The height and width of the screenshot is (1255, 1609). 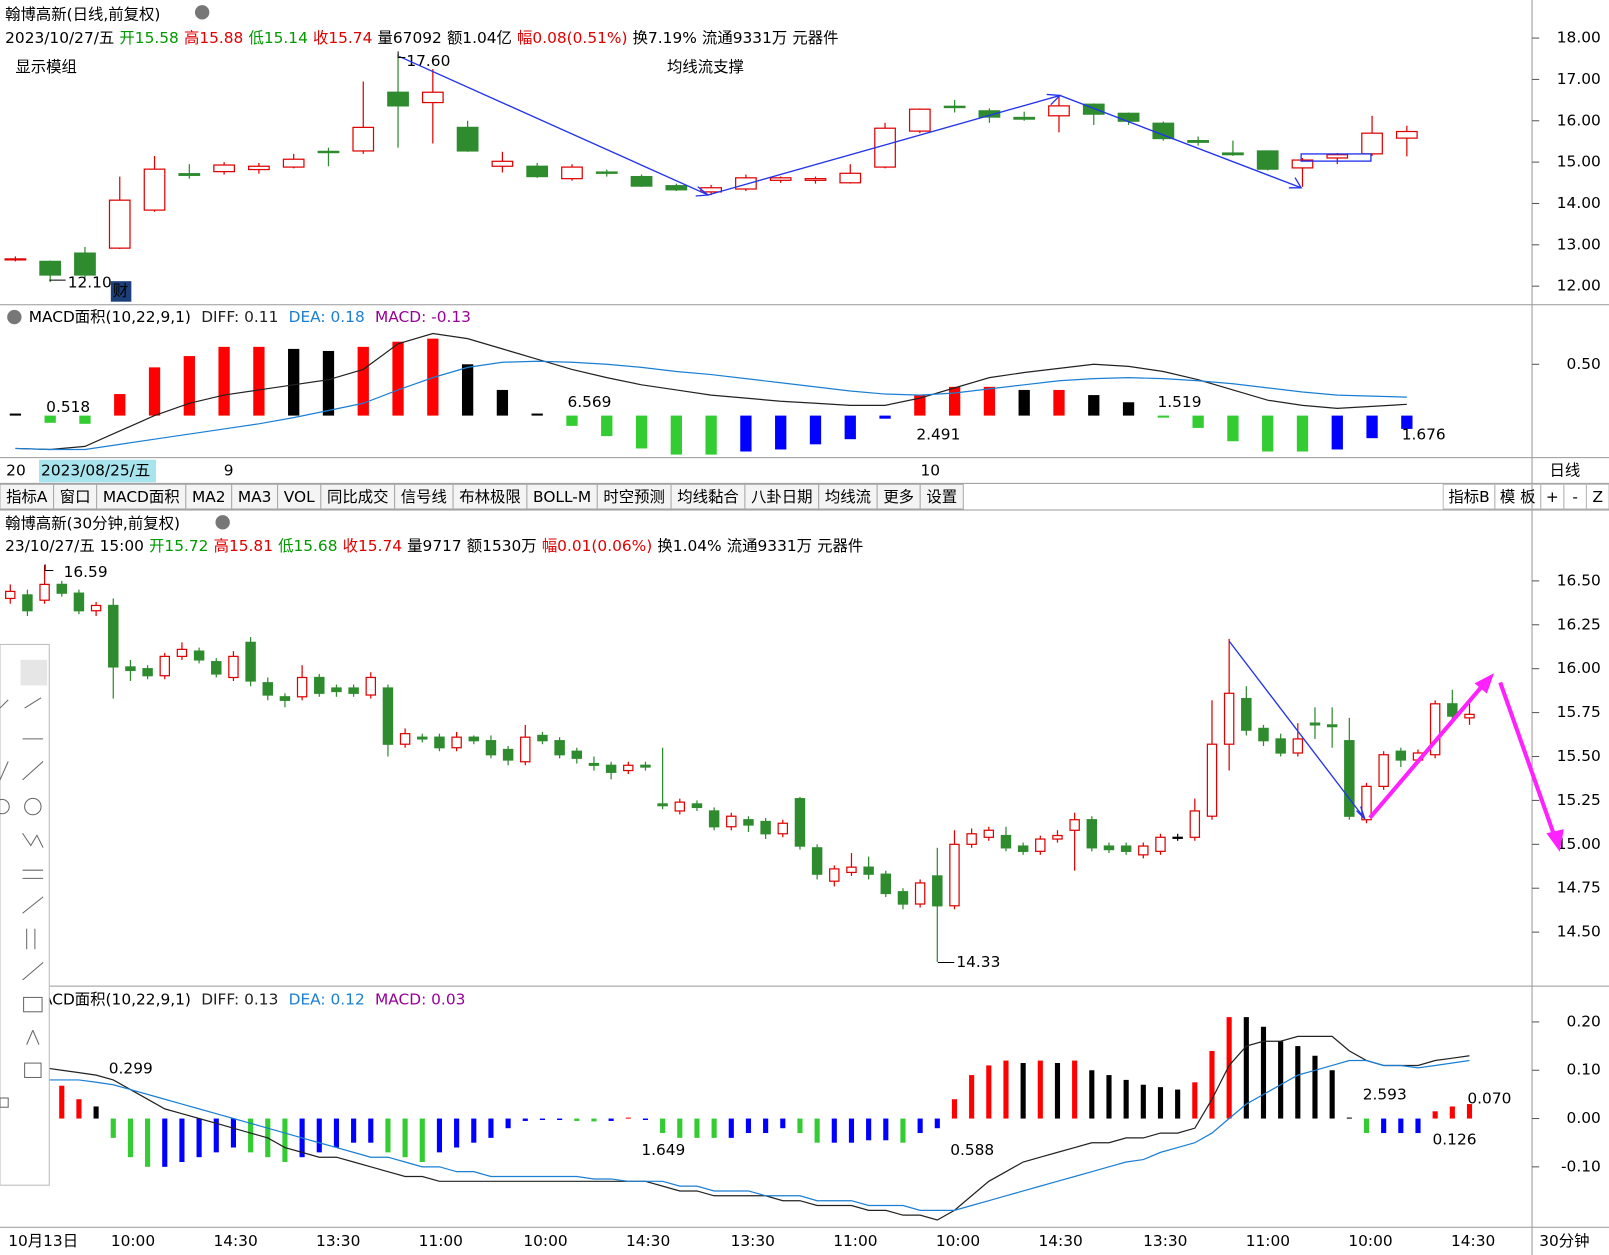 What do you see at coordinates (665, 37) in the screenshot?
I see `quote-item: 换7.19%` at bounding box center [665, 37].